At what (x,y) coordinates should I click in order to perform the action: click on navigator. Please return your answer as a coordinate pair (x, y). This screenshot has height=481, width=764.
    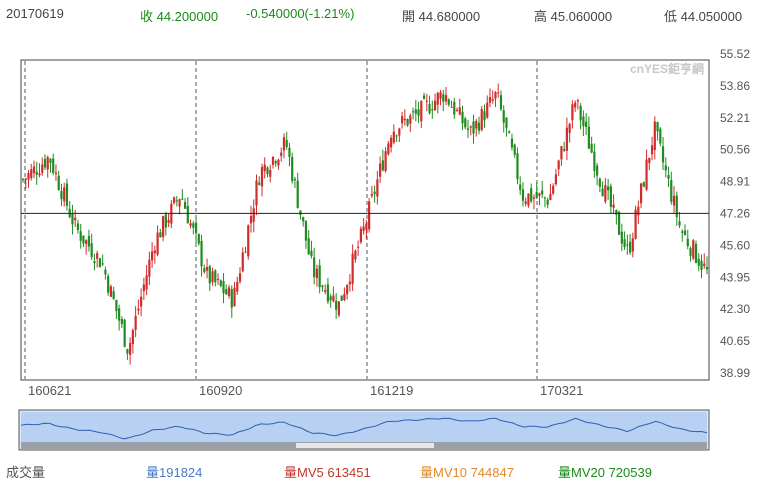
    Looking at the image, I should click on (364, 430).